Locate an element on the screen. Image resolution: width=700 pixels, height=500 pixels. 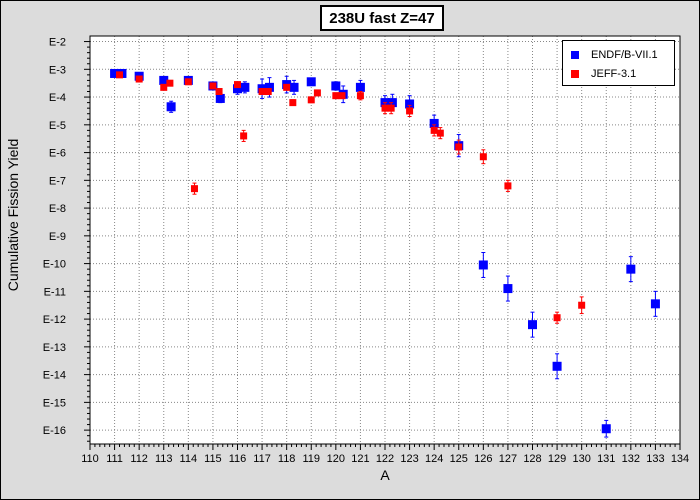
x-tick-label: 132 is located at coordinates (631, 459).